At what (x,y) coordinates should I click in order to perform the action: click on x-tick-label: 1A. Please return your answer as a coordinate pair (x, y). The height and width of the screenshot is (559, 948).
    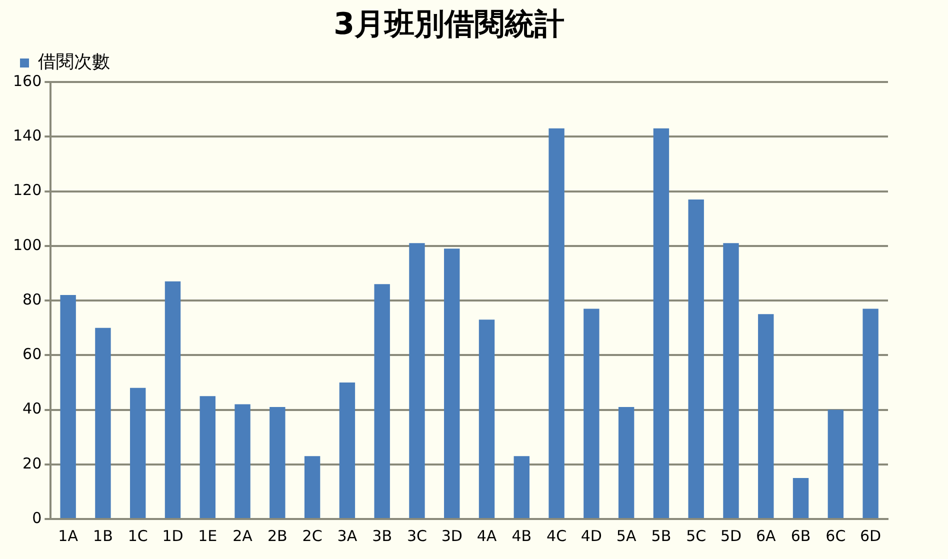
    Looking at the image, I should click on (68, 535).